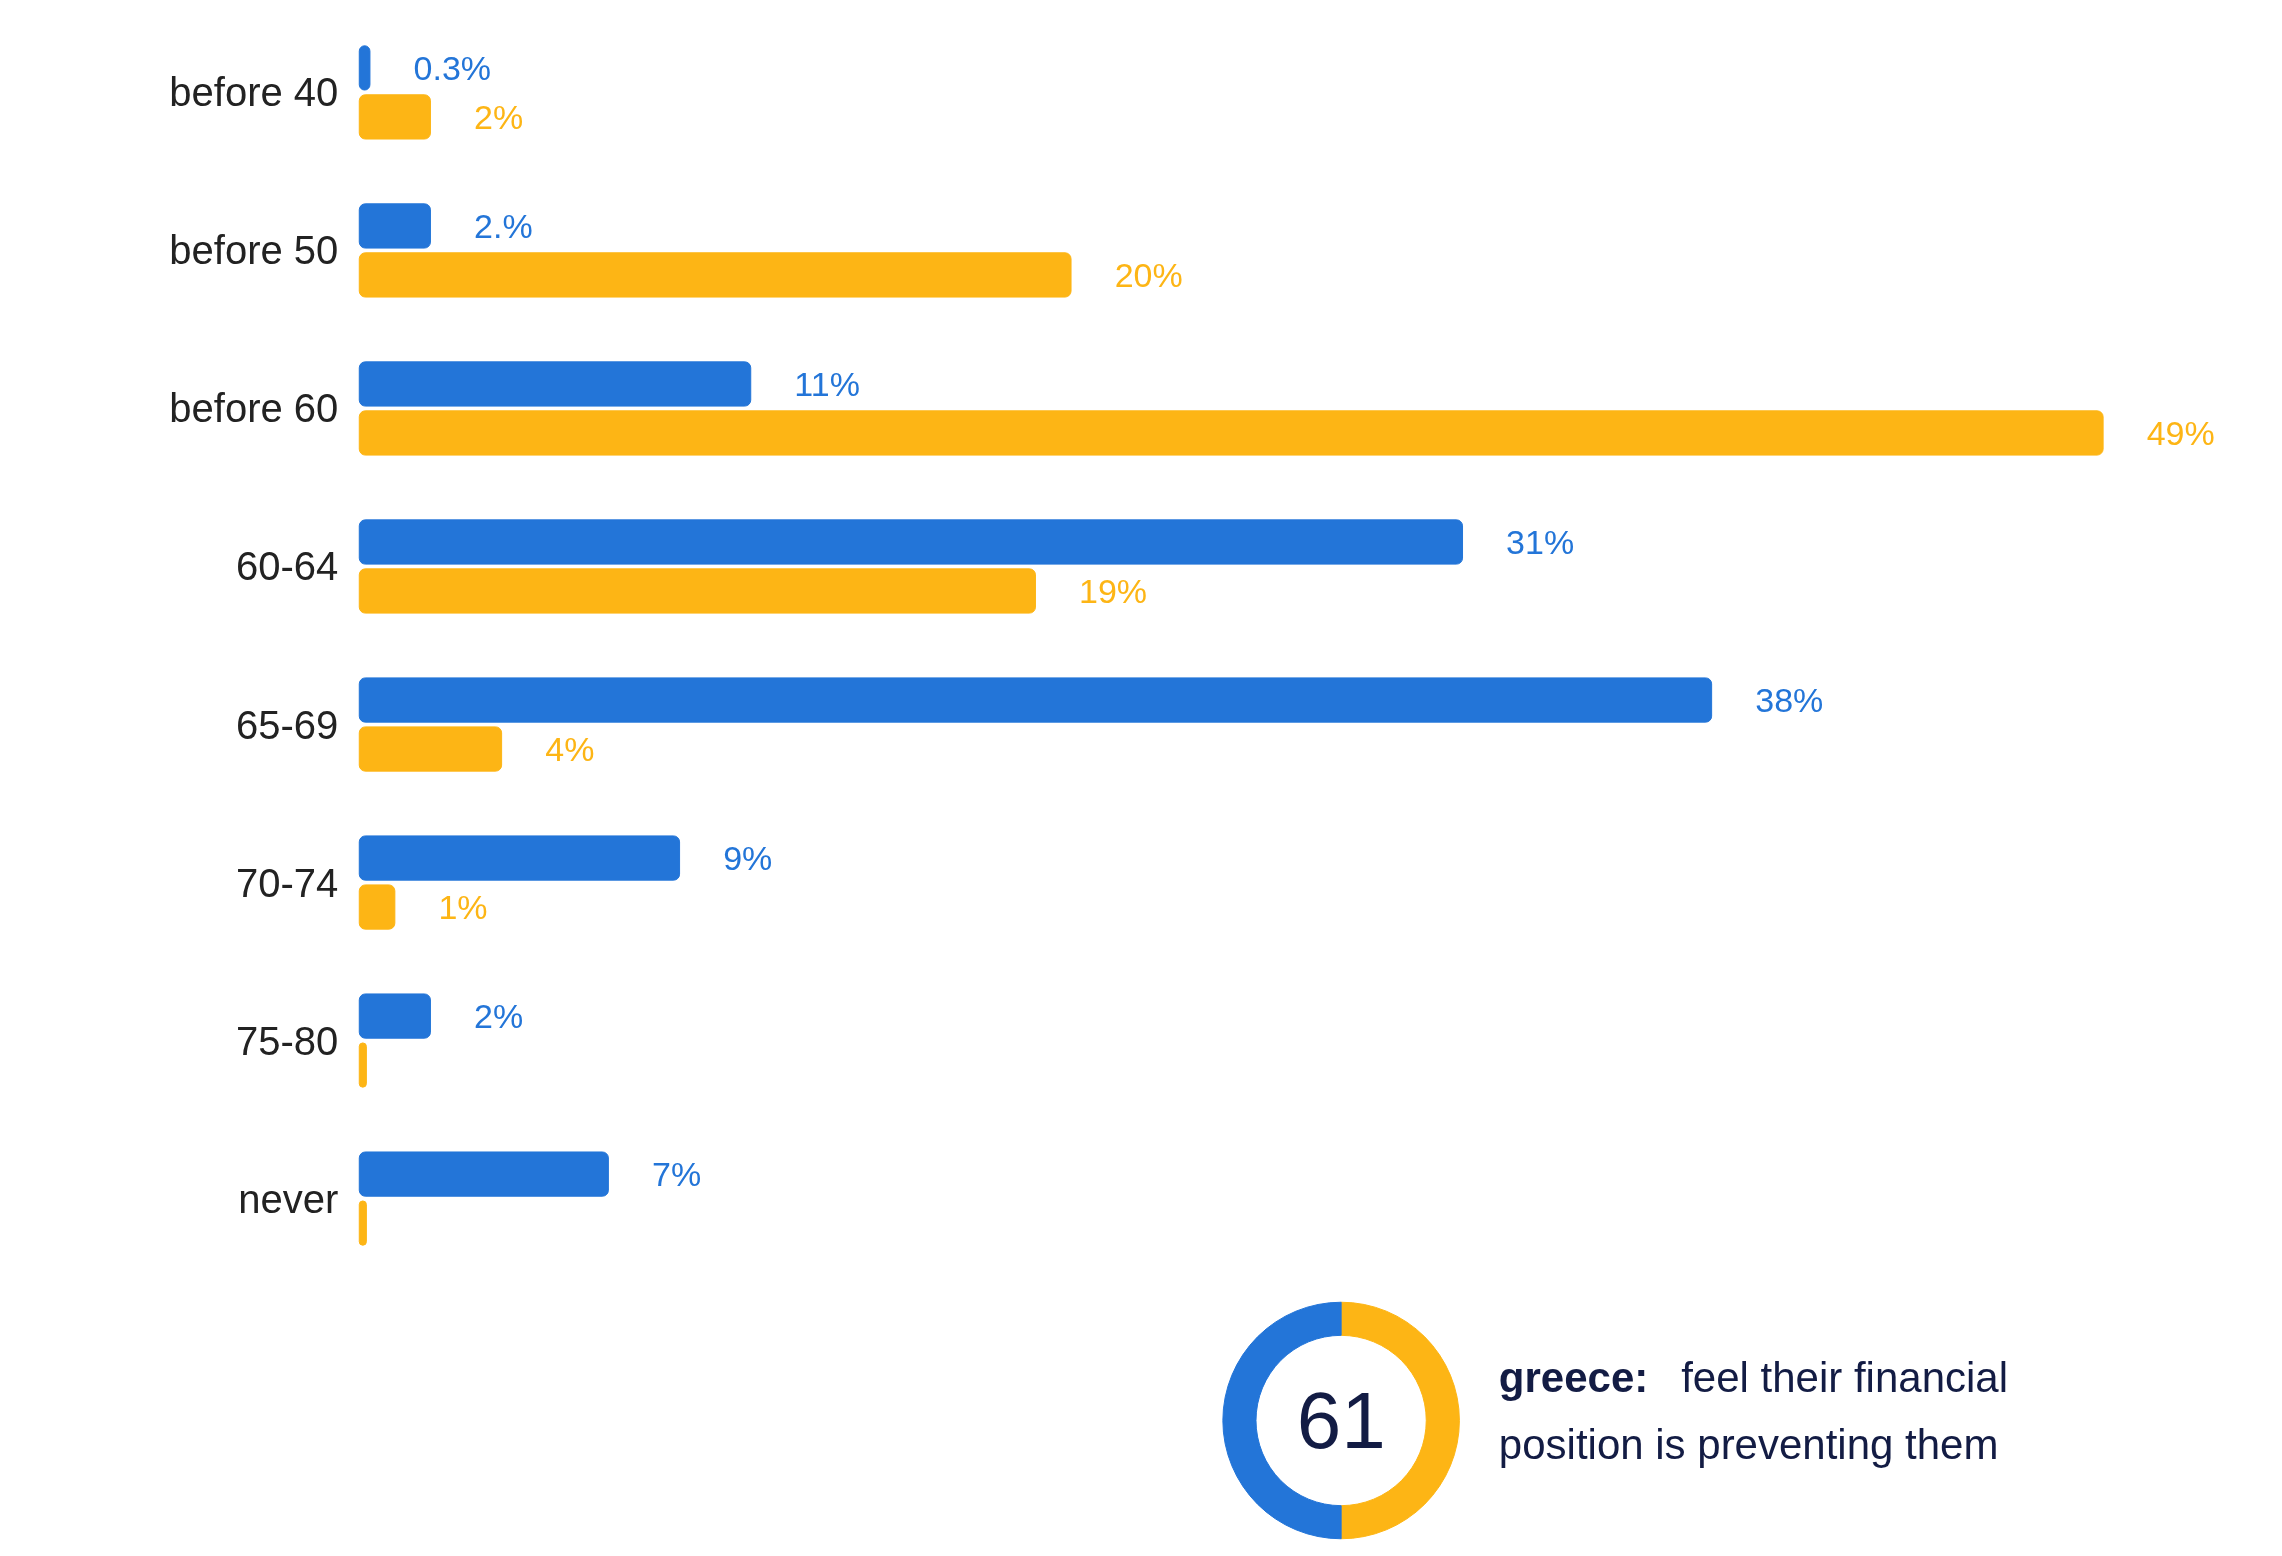 The width and height of the screenshot is (2282, 1556). What do you see at coordinates (287, 1040) in the screenshot?
I see `y-tick-label: 75-80` at bounding box center [287, 1040].